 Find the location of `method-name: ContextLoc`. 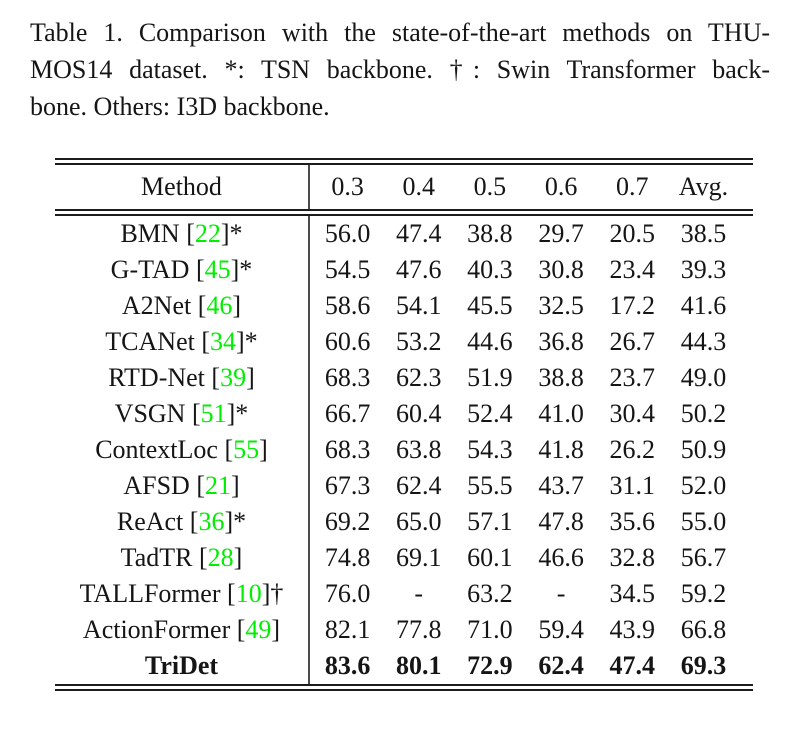

method-name: ContextLoc is located at coordinates (156, 449).